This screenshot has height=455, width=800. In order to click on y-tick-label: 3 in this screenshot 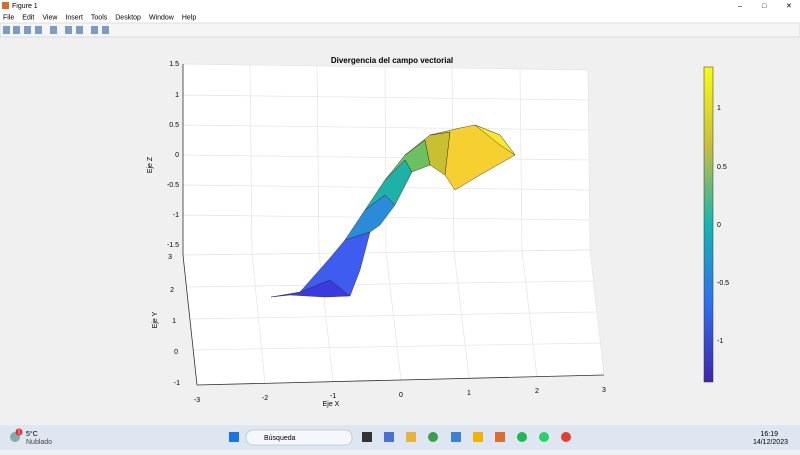, I will do `click(170, 257)`.